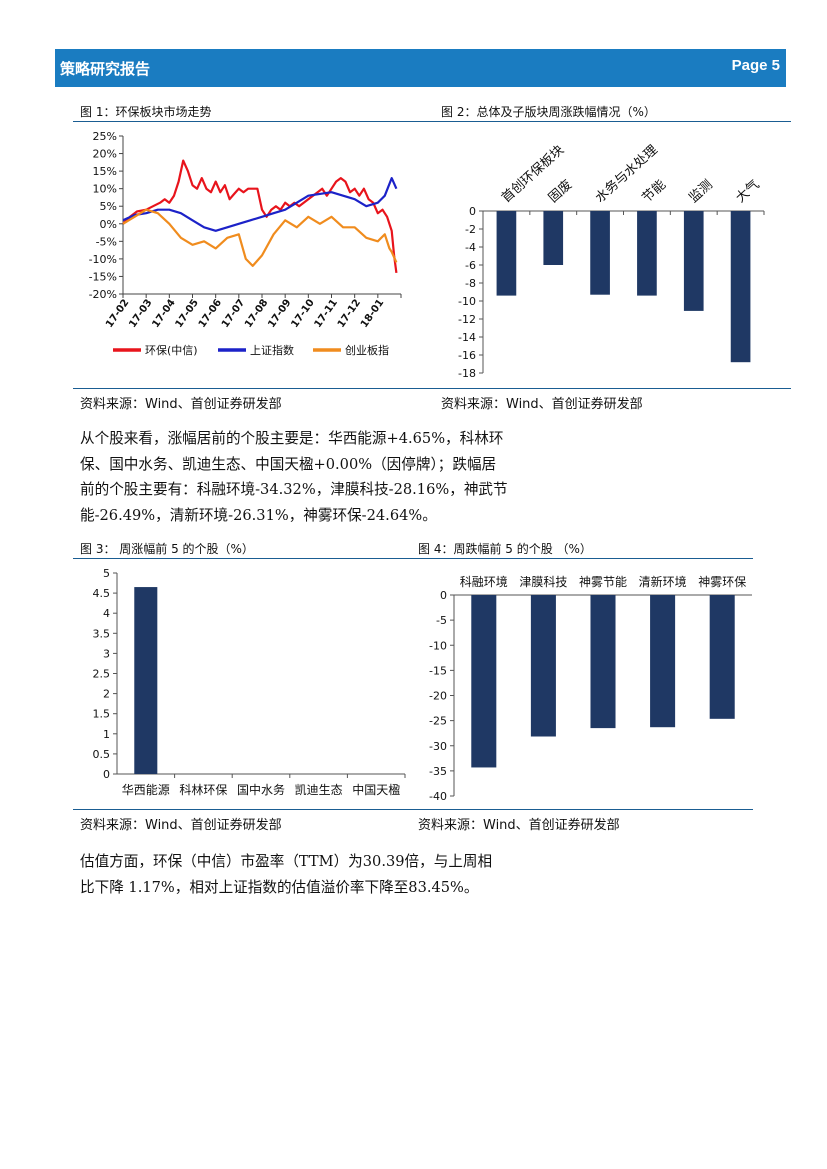  Describe the element at coordinates (108, 224) in the screenshot. I see `y-tick-label: 0%` at that location.